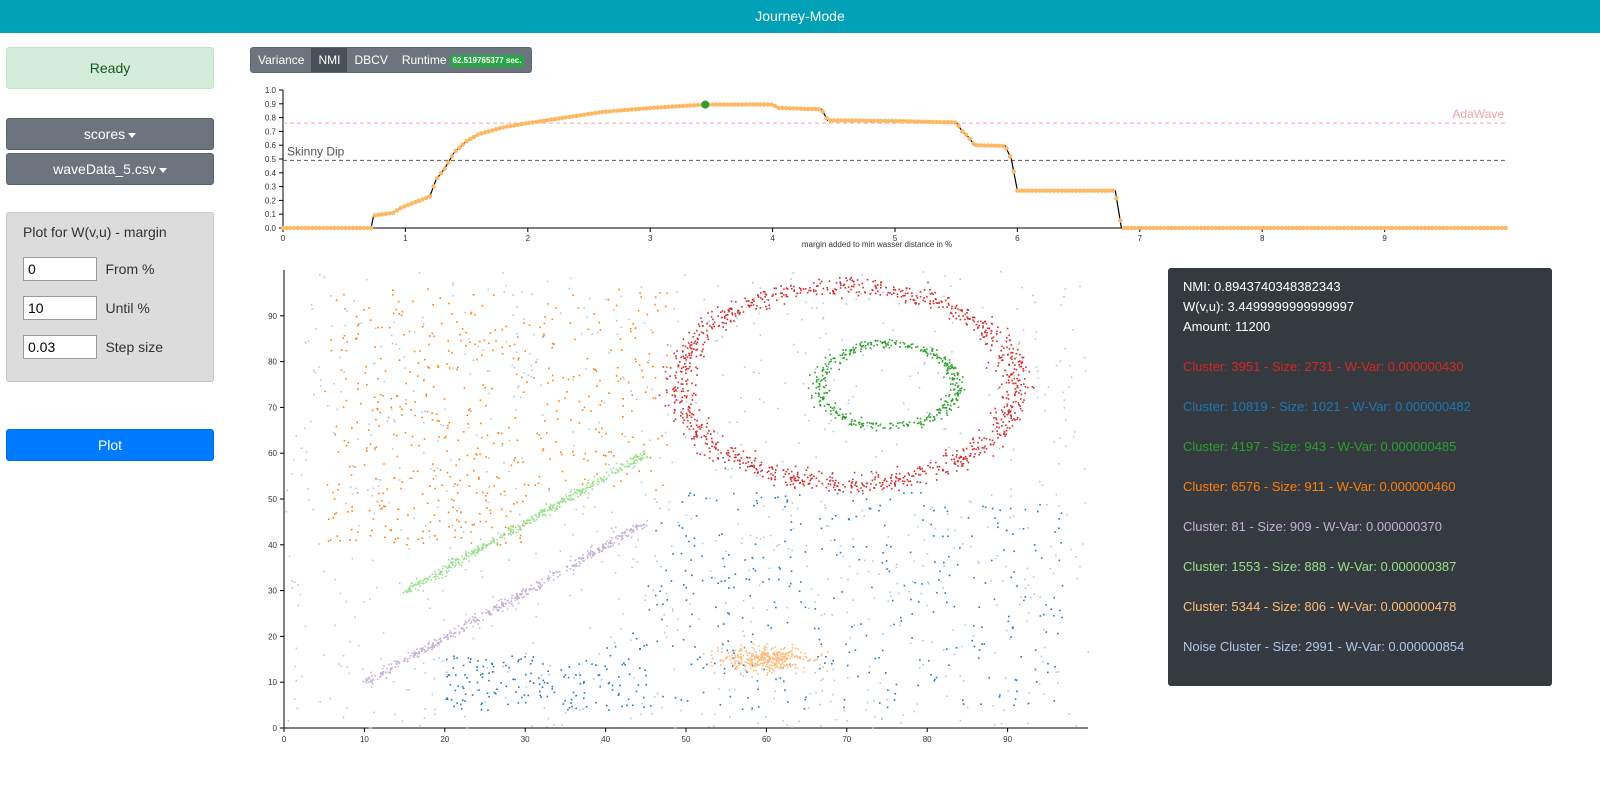 The height and width of the screenshot is (798, 1600). What do you see at coordinates (281, 60) in the screenshot?
I see `tab-variance: Variance` at bounding box center [281, 60].